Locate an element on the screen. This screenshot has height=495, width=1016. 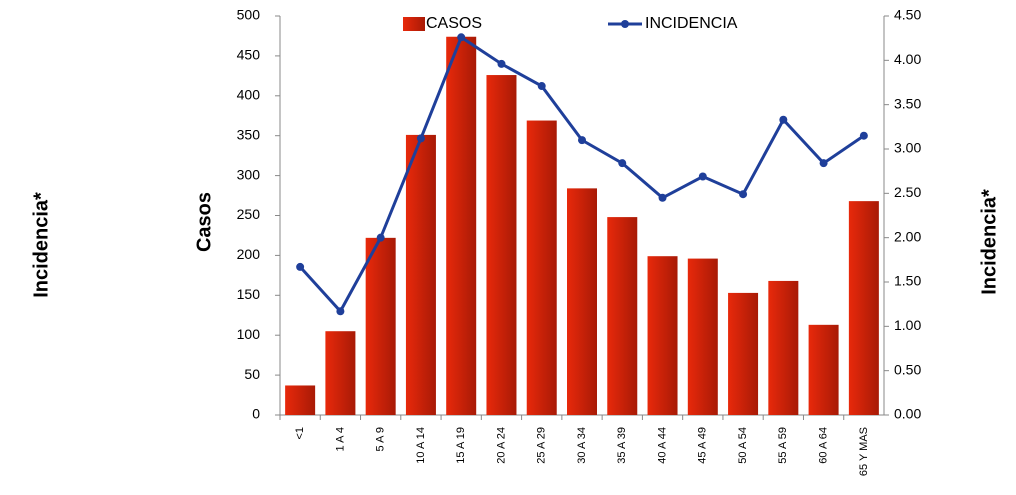
y-tick-label: 100 is located at coordinates (249, 334).